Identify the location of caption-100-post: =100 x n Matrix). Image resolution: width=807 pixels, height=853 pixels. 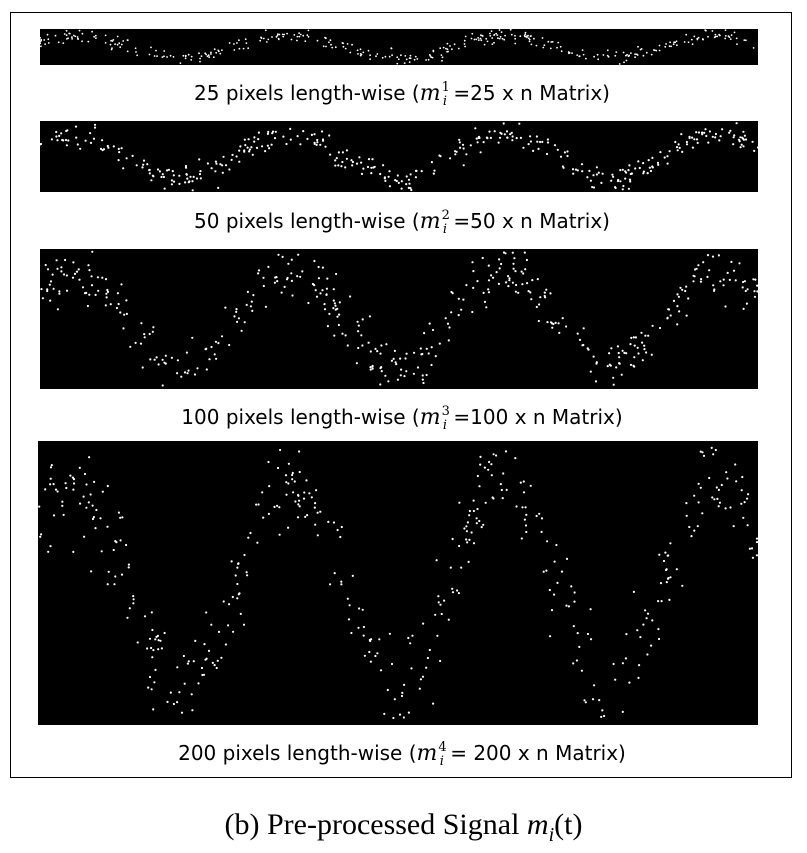
(535, 417).